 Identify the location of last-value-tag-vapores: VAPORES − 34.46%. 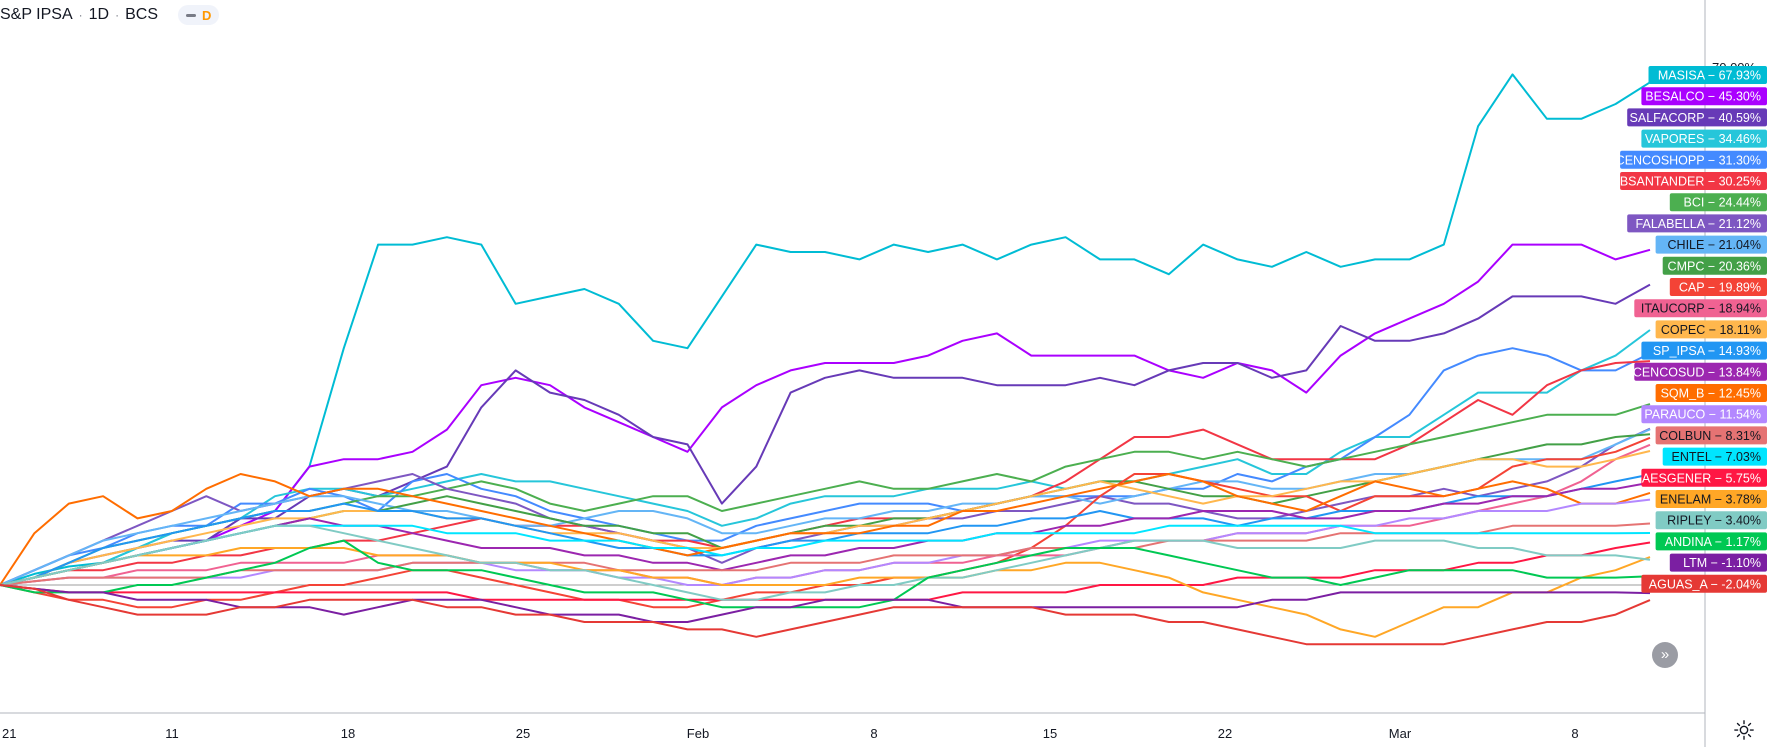
(1704, 138).